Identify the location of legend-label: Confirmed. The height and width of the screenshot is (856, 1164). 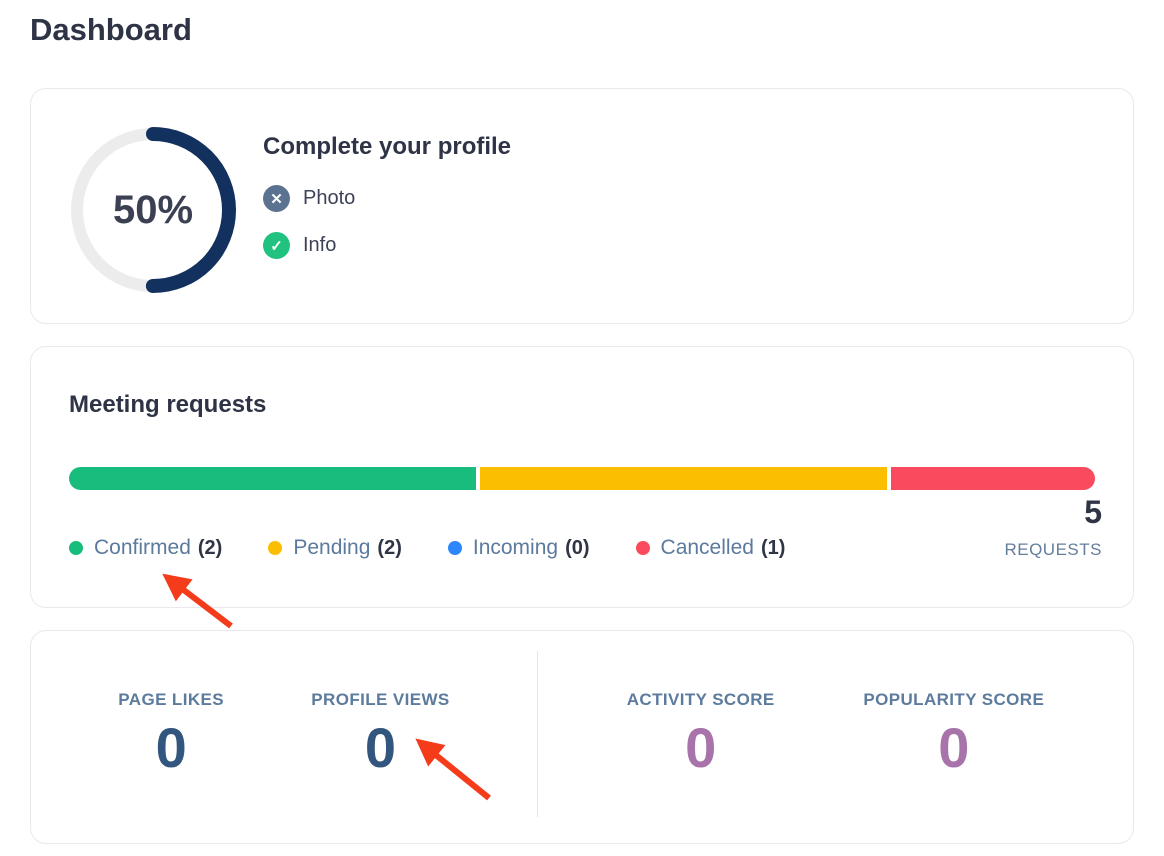
(142, 547).